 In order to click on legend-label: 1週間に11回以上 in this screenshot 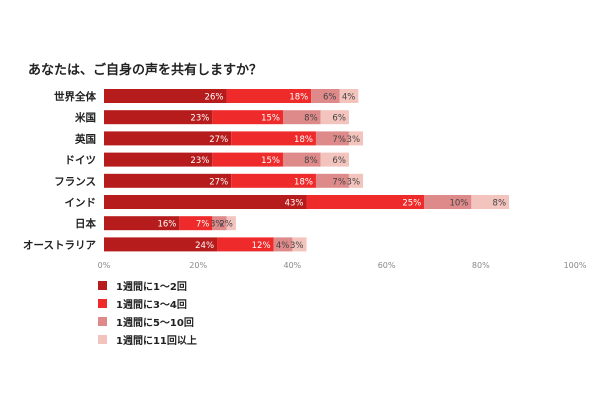, I will do `click(156, 341)`.